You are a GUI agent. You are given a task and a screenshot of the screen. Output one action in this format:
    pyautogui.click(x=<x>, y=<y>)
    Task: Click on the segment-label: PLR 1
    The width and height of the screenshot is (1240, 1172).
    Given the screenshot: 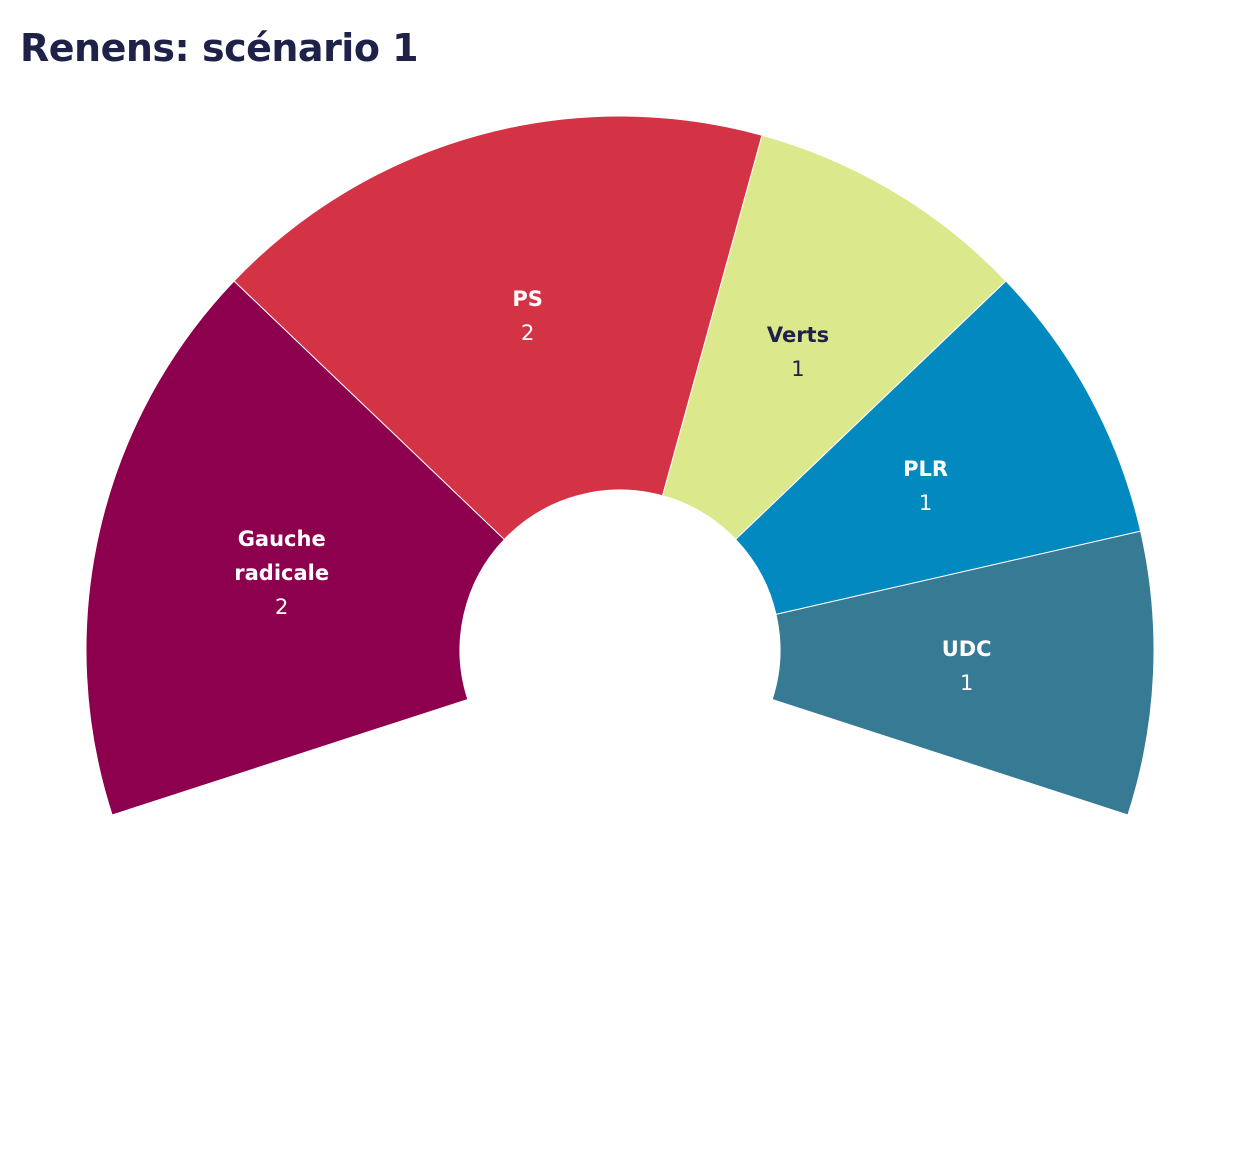 What is the action you would take?
    pyautogui.click(x=926, y=486)
    